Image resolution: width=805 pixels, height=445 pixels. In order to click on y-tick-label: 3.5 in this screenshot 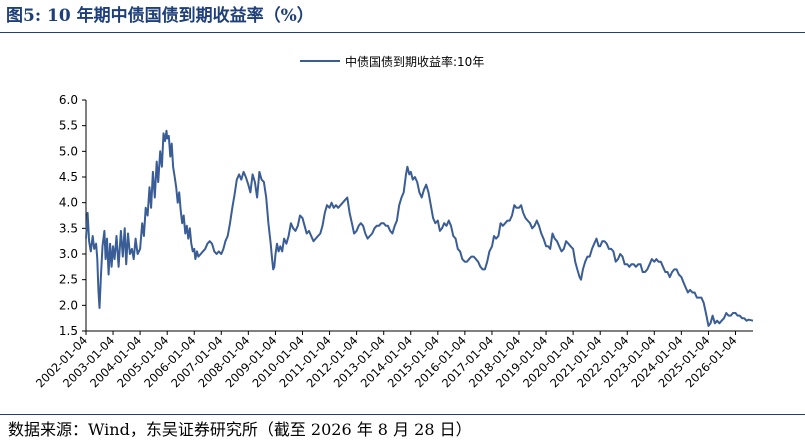, I will do `click(68, 228)`.